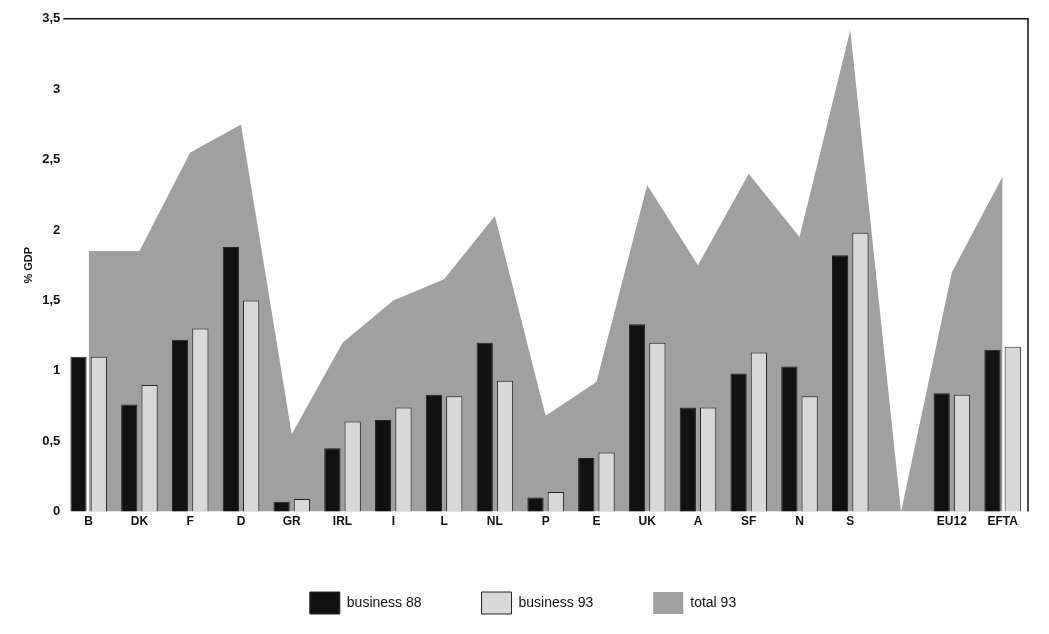 The height and width of the screenshot is (634, 1049). Describe the element at coordinates (57, 88) in the screenshot. I see `y-tick-label: 3` at that location.